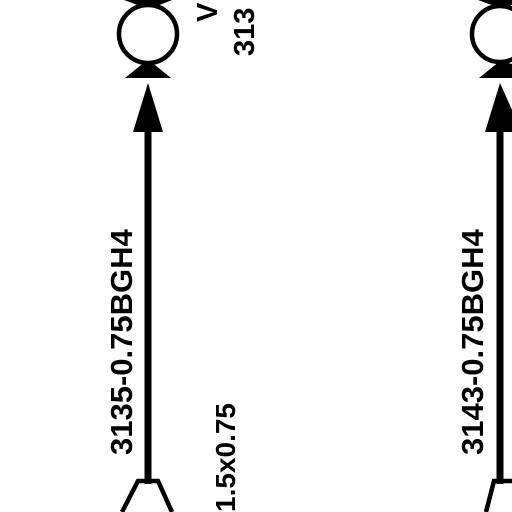  I want to click on left-node-label-bottom: 313, so click(245, 31).